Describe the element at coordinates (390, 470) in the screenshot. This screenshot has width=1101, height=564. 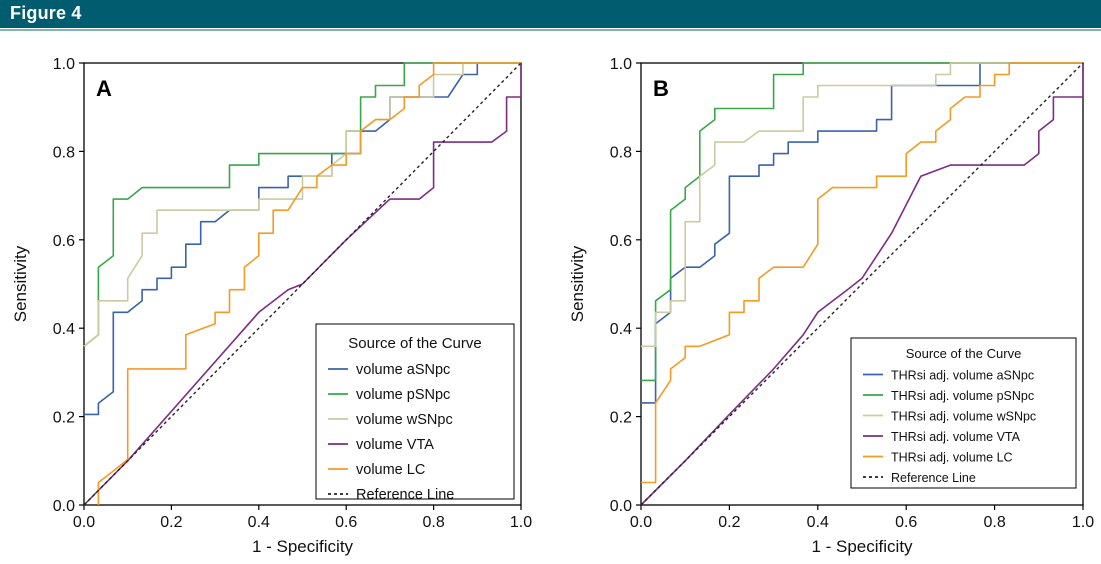
I see `legend-item: volume LC` at that location.